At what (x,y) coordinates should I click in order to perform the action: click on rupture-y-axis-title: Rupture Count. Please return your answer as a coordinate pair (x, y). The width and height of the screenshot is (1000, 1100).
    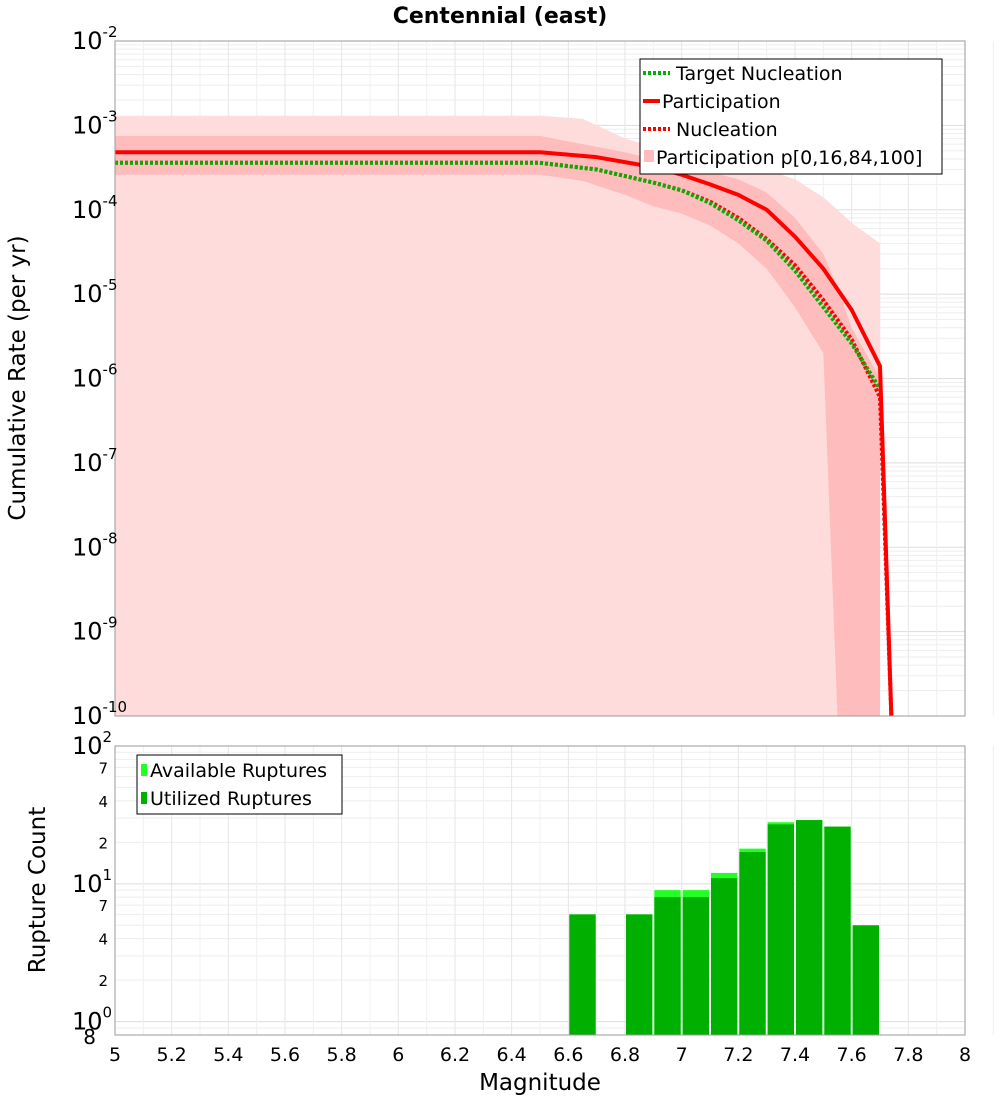
    Looking at the image, I should click on (38, 890).